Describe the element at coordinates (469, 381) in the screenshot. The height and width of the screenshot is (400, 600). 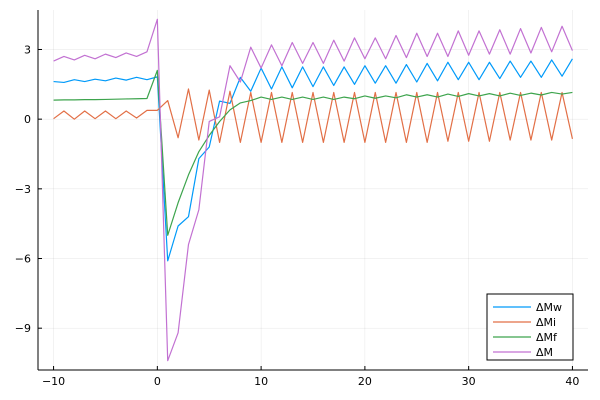
I see `x-tick-label: 30` at that location.